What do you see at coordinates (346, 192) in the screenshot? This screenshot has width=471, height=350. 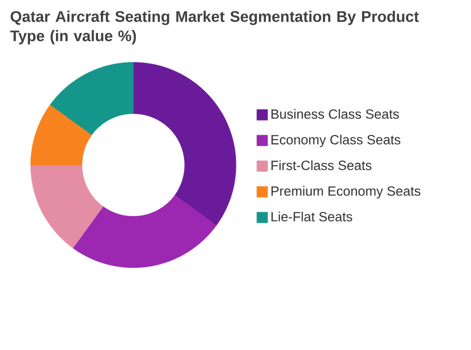 I see `legend-label: Premium Economy Seats` at bounding box center [346, 192].